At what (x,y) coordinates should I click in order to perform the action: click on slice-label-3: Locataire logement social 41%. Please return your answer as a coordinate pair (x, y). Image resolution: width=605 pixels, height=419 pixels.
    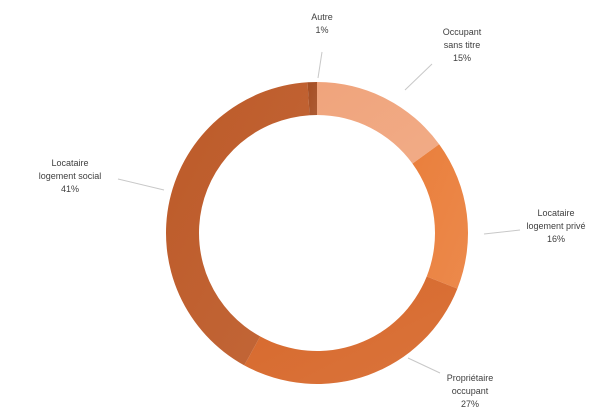
    Looking at the image, I should click on (70, 176).